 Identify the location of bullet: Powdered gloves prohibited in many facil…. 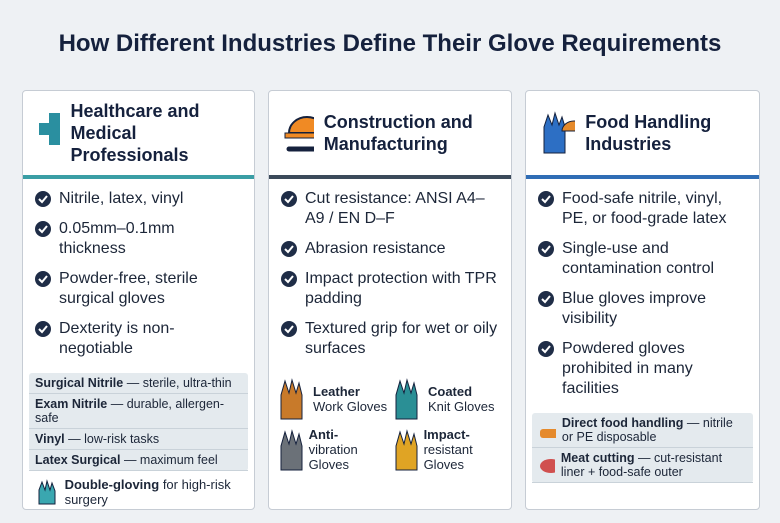
(643, 369).